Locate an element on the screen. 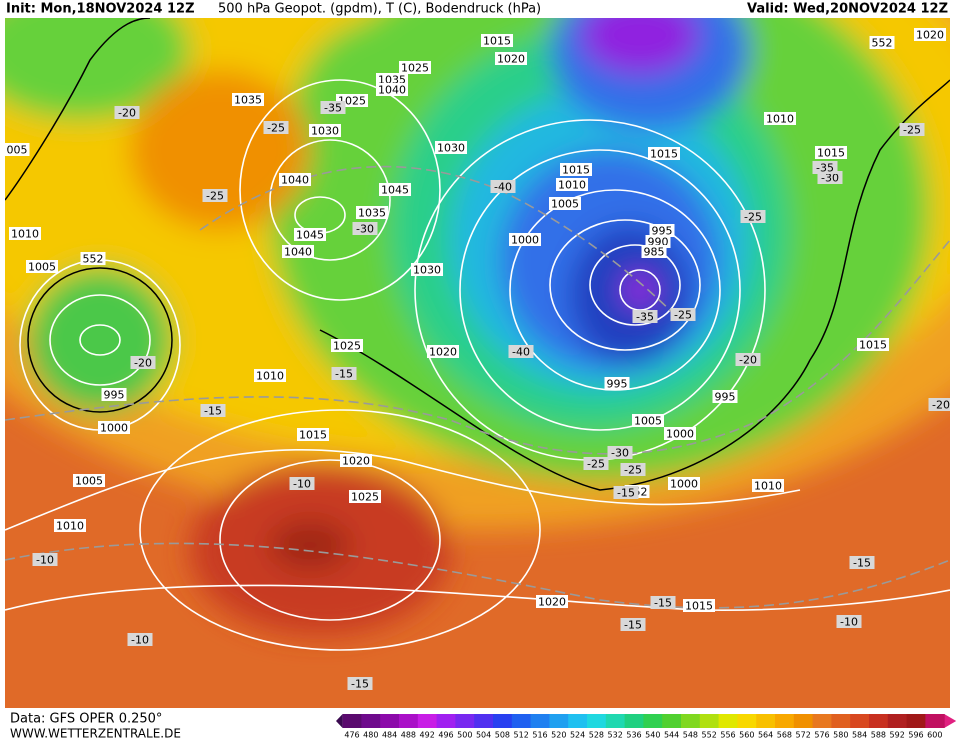 The width and height of the screenshot is (959, 741). isobar-label: 1010 is located at coordinates (768, 486).